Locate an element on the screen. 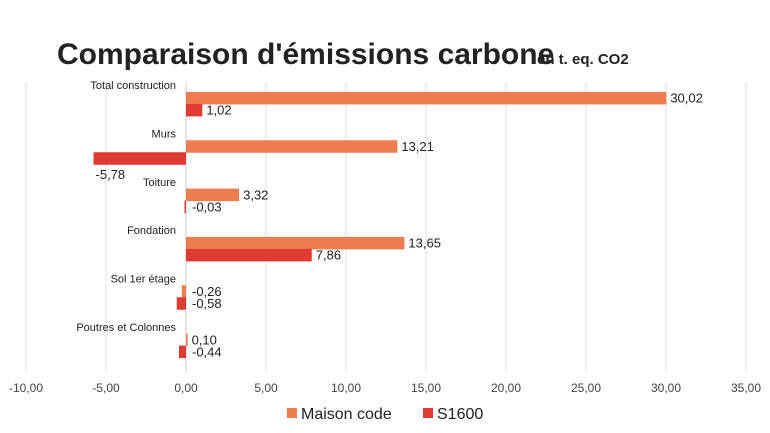 This screenshot has width=770, height=433. category-label-total-construction: Total construction is located at coordinates (133, 86).